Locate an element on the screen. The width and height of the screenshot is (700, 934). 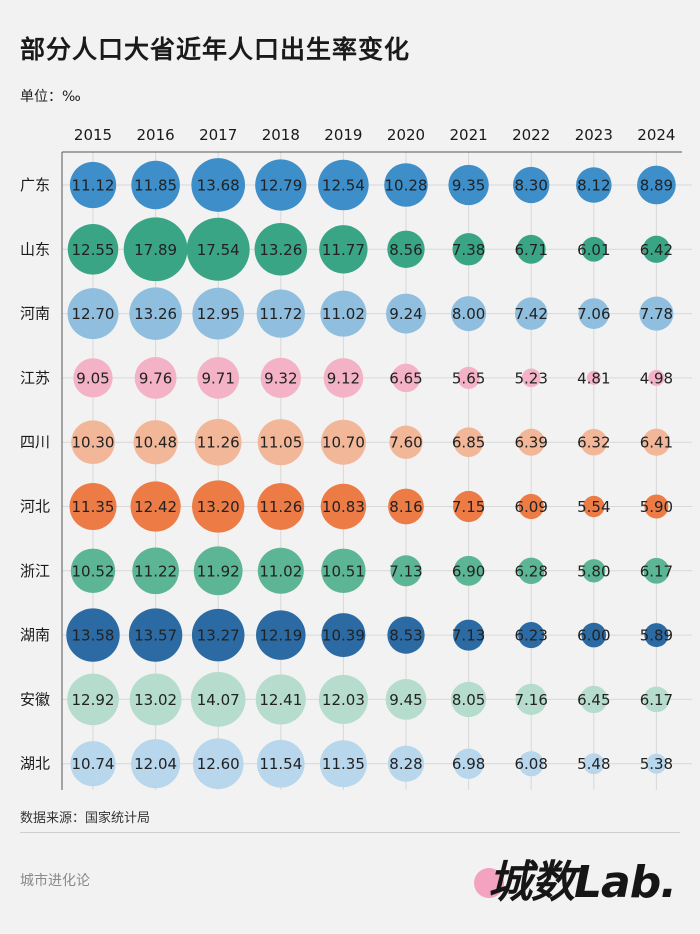
data-value-label: 6.32 is located at coordinates (593, 443).